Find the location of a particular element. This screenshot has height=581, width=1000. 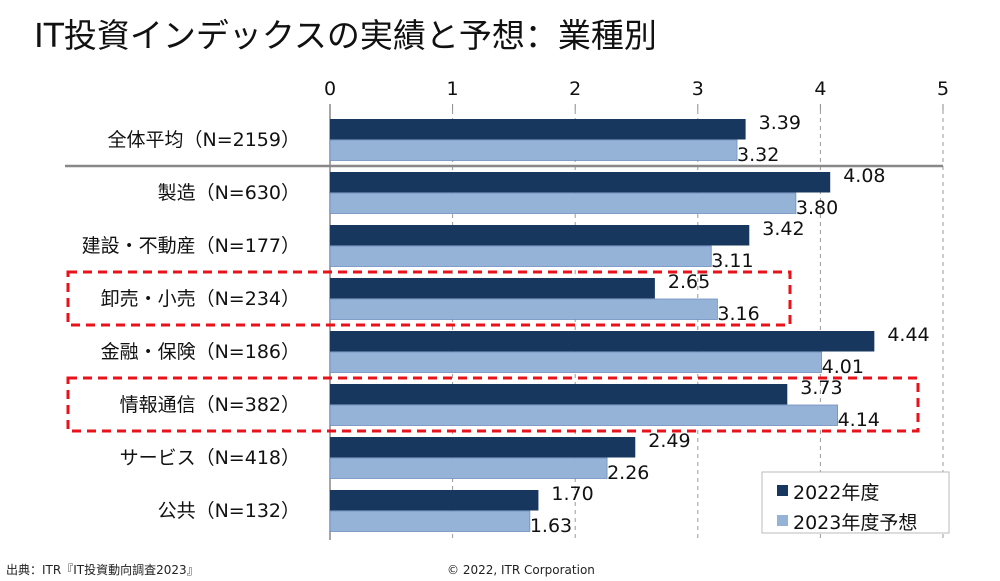

data-label: 3.11 is located at coordinates (732, 261).